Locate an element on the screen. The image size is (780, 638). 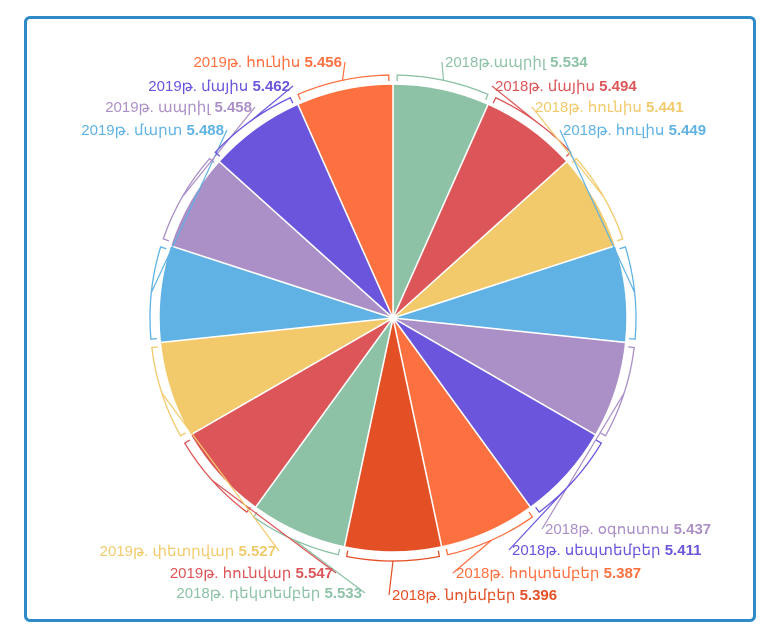
slice-label-value: 5.462 is located at coordinates (271, 86).